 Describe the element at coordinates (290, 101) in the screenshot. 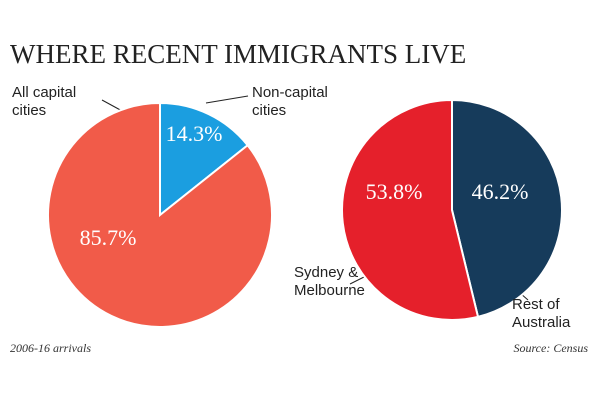

I see `slice-label: Non-capital cities` at that location.